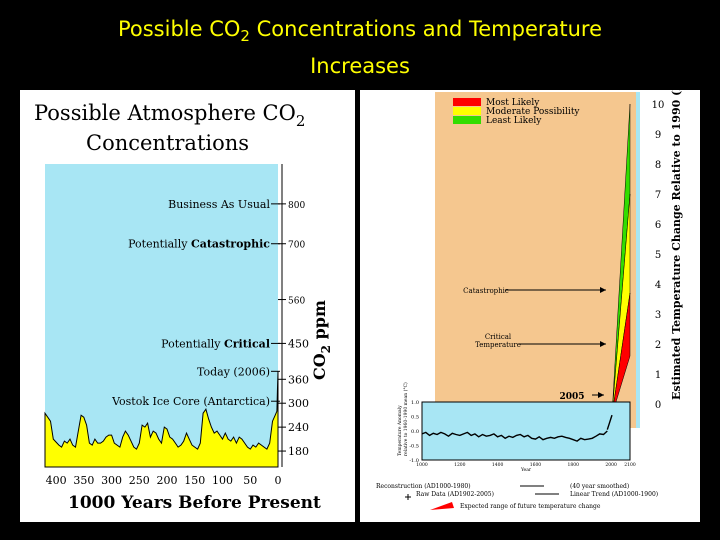 The width and height of the screenshot is (720, 540). What do you see at coordinates (574, 465) in the screenshot?
I see `inset-x-tick-label: 1800` at bounding box center [574, 465].